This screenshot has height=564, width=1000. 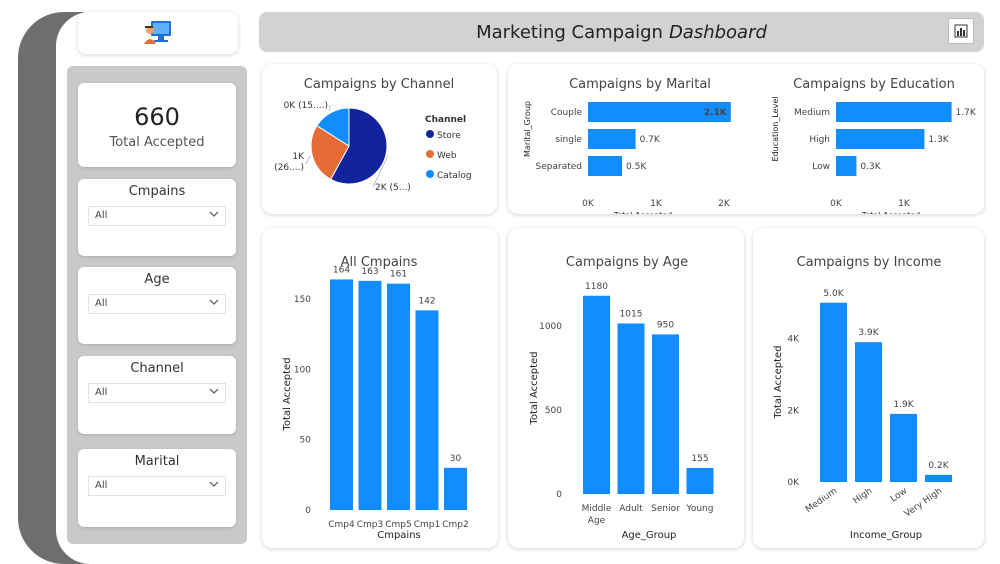 What do you see at coordinates (330, 152) in the screenshot?
I see `pie-slice-web` at bounding box center [330, 152].